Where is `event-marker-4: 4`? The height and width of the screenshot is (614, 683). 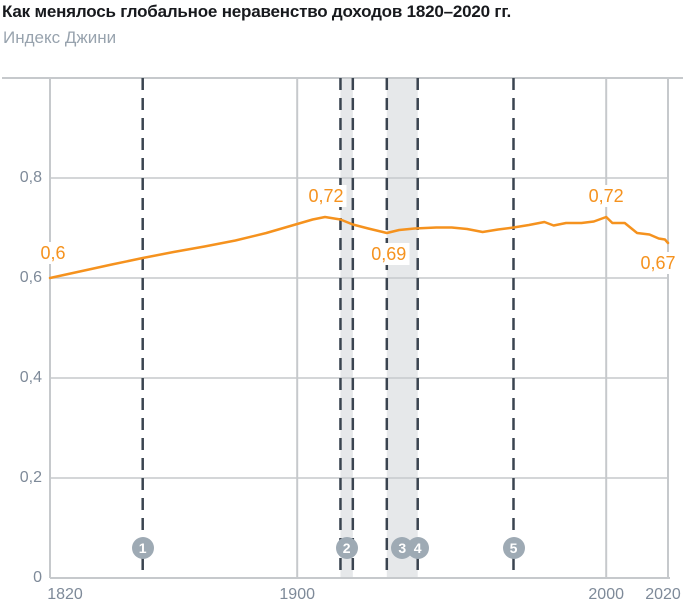 event-marker-4: 4 is located at coordinates (417, 548).